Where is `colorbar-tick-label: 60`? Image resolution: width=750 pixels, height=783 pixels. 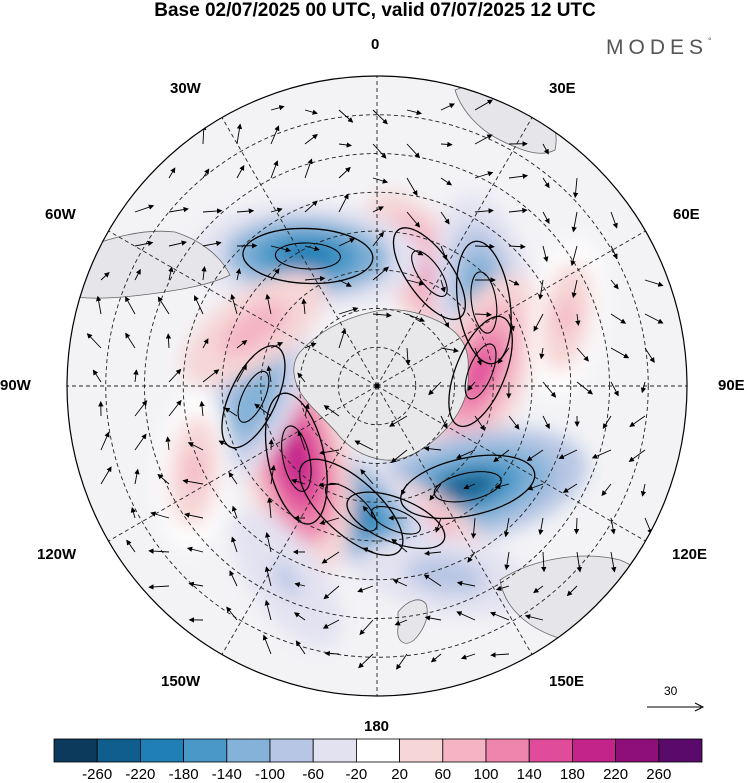 colorbar-tick-label: 60 is located at coordinates (443, 774).